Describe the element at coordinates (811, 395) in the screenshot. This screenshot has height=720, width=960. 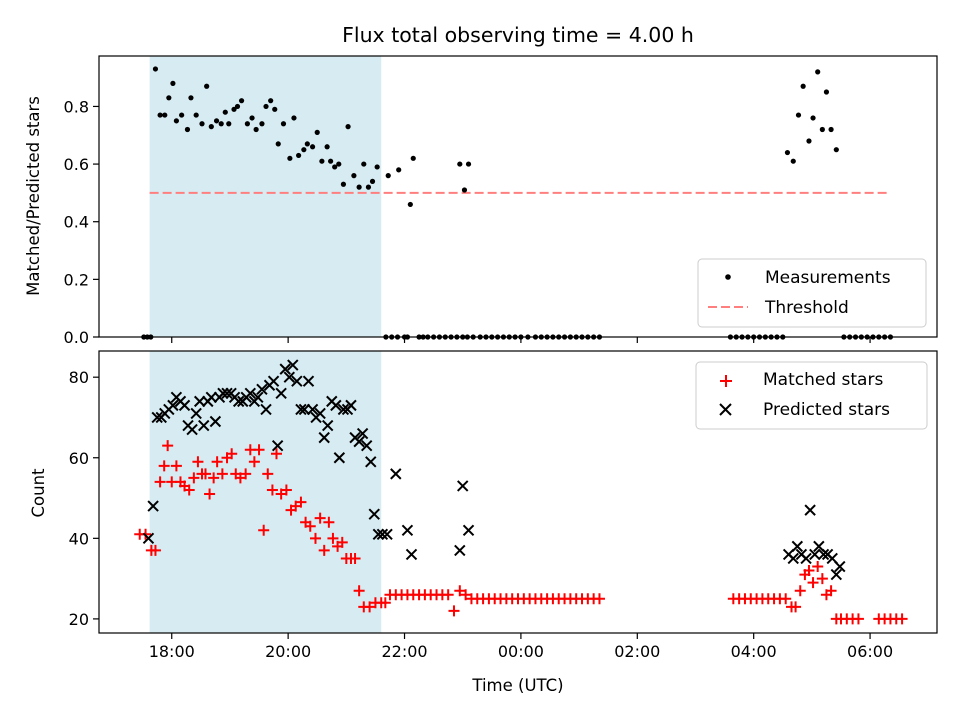
I see `bottom-legend: Matched stars Predicted stars` at that location.